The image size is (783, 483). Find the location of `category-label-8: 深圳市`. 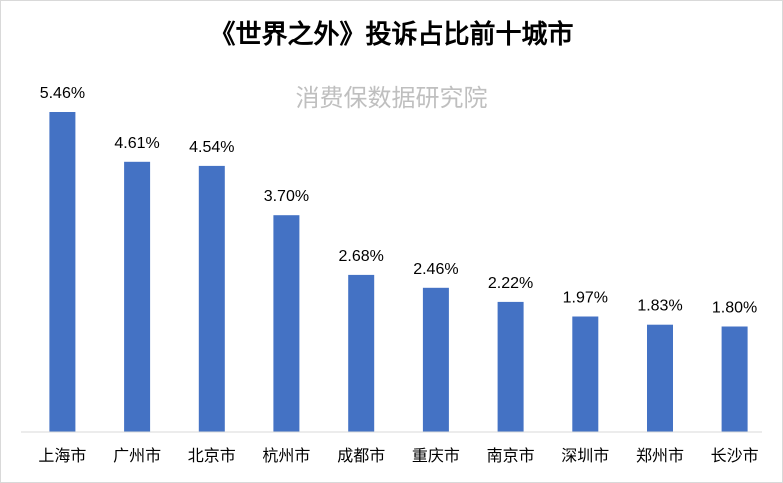

category-label-8: 深圳市 is located at coordinates (585, 455).